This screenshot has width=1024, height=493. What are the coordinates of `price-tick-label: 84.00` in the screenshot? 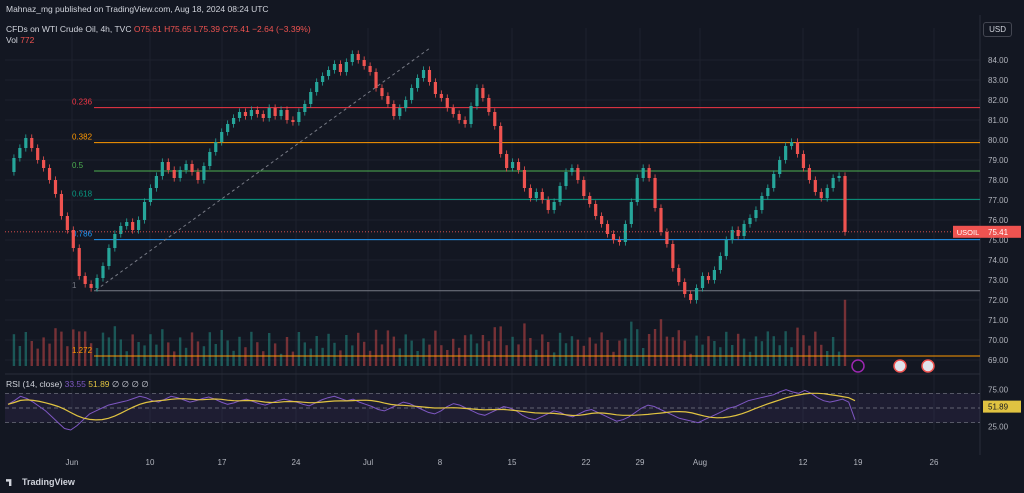 It's located at (998, 60).